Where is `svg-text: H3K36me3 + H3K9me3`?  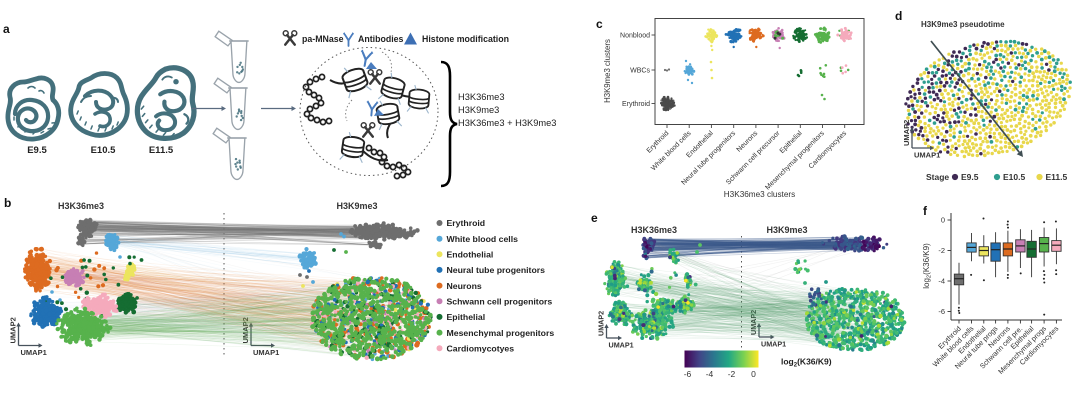 svg-text: H3K36me3 + H3K9me3 is located at coordinates (507, 123).